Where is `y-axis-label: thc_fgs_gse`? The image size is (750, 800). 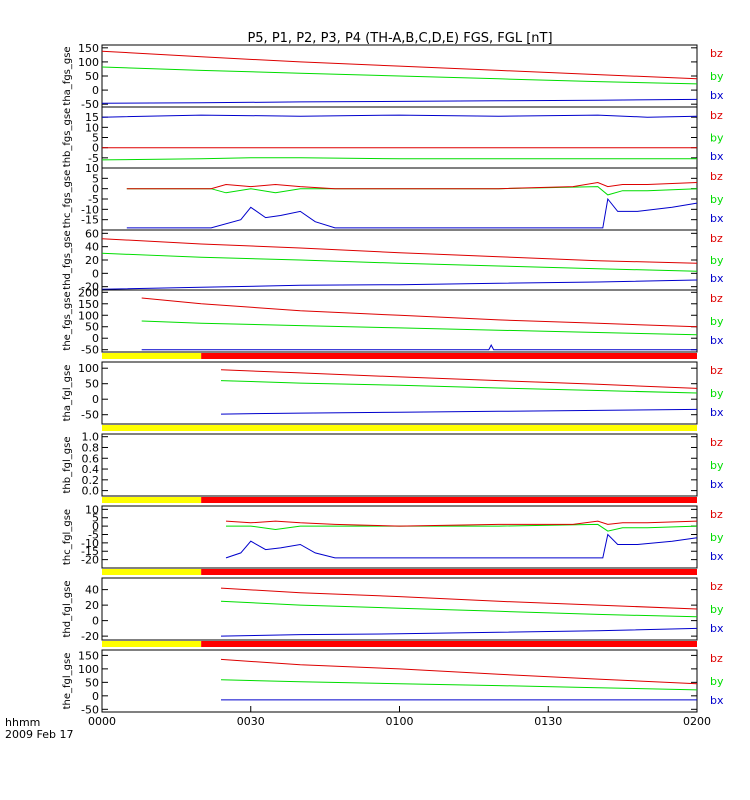 y-axis-label: thc_fgs_gse is located at coordinates (67, 199).